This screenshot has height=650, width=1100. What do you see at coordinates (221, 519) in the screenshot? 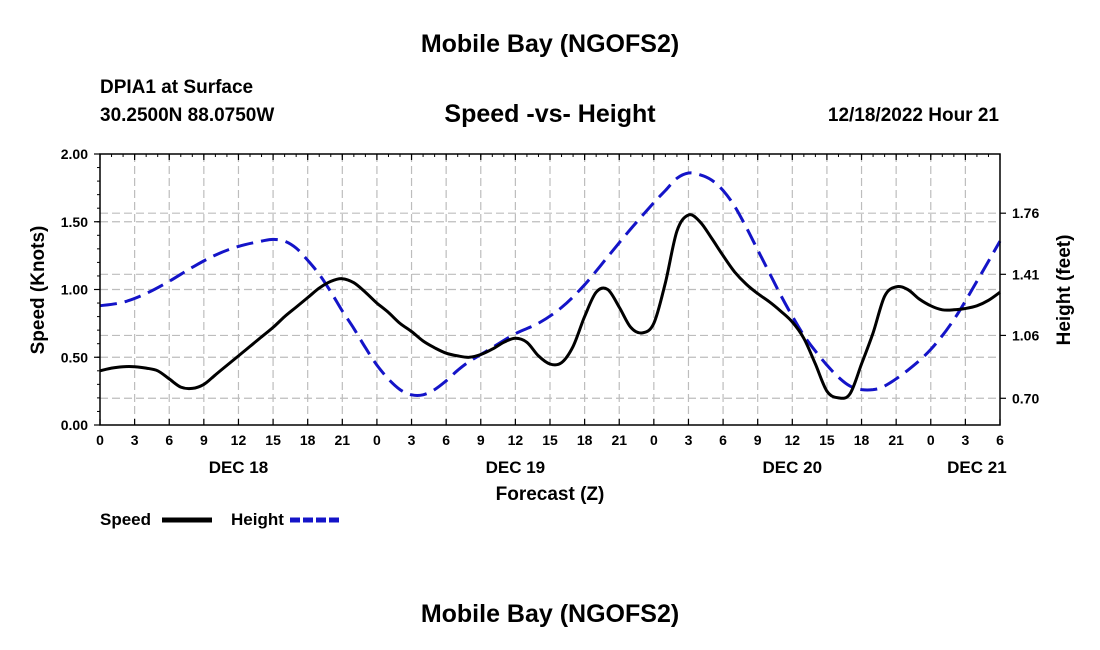
I see `legend: Speed Height` at bounding box center [221, 519].